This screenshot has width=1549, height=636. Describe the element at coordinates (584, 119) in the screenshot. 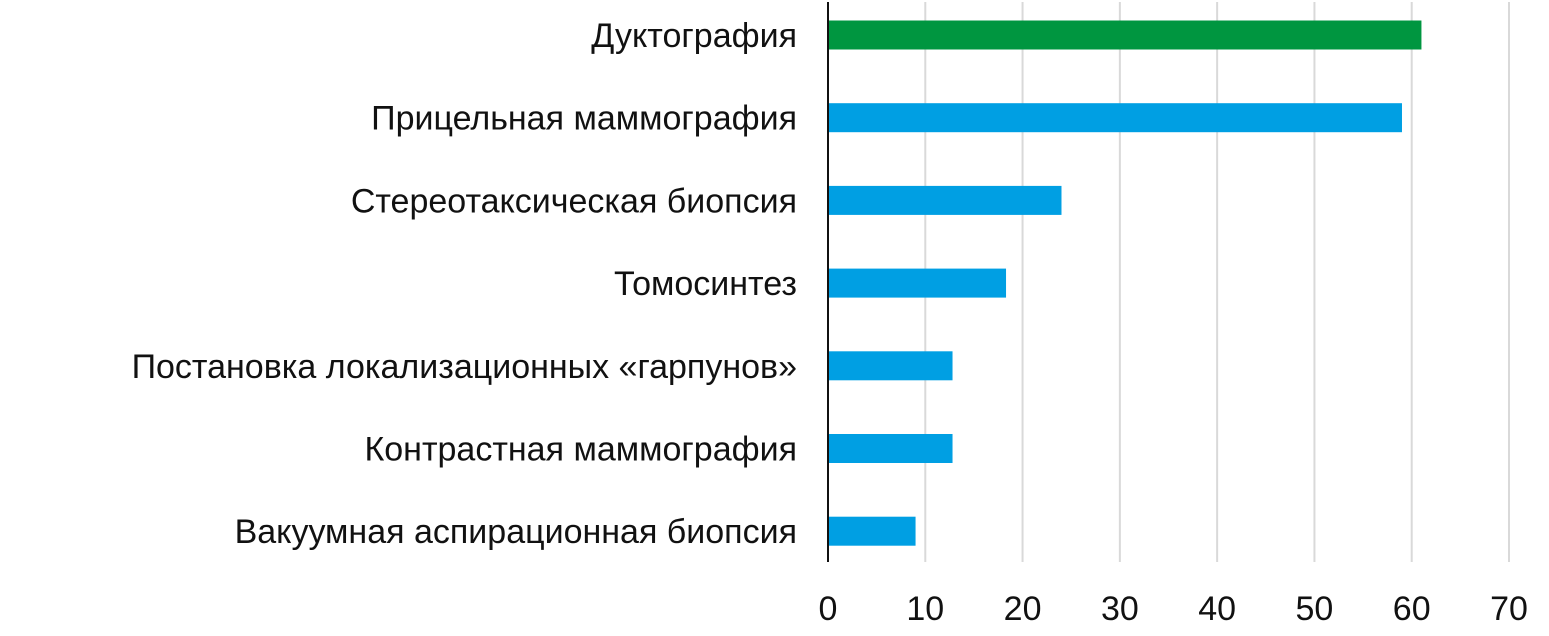

I see `category-label: Прицельная маммография` at that location.